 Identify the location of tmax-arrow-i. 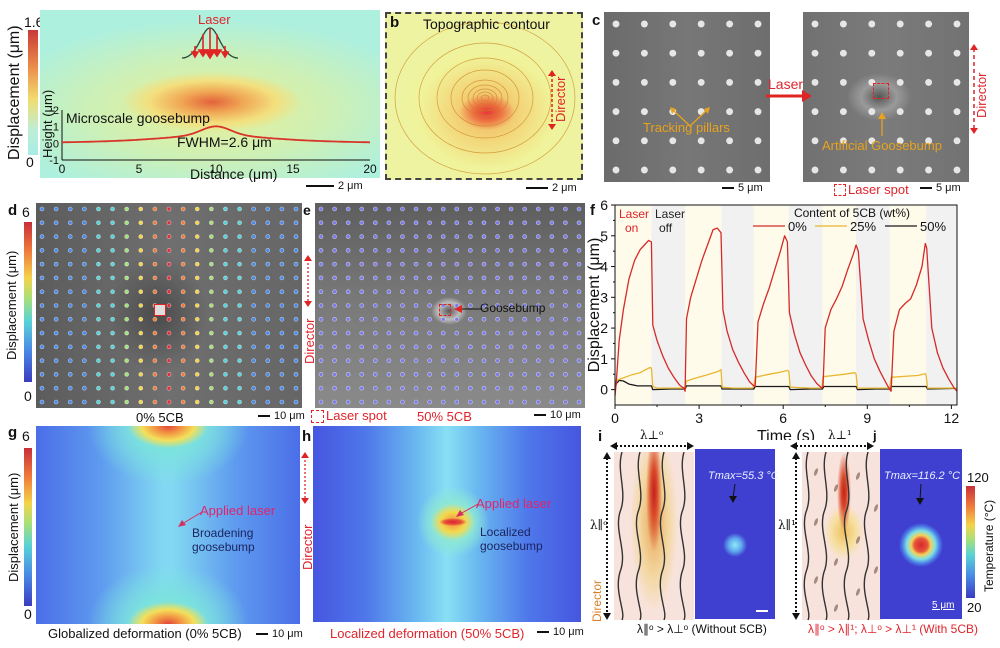
(733, 493).